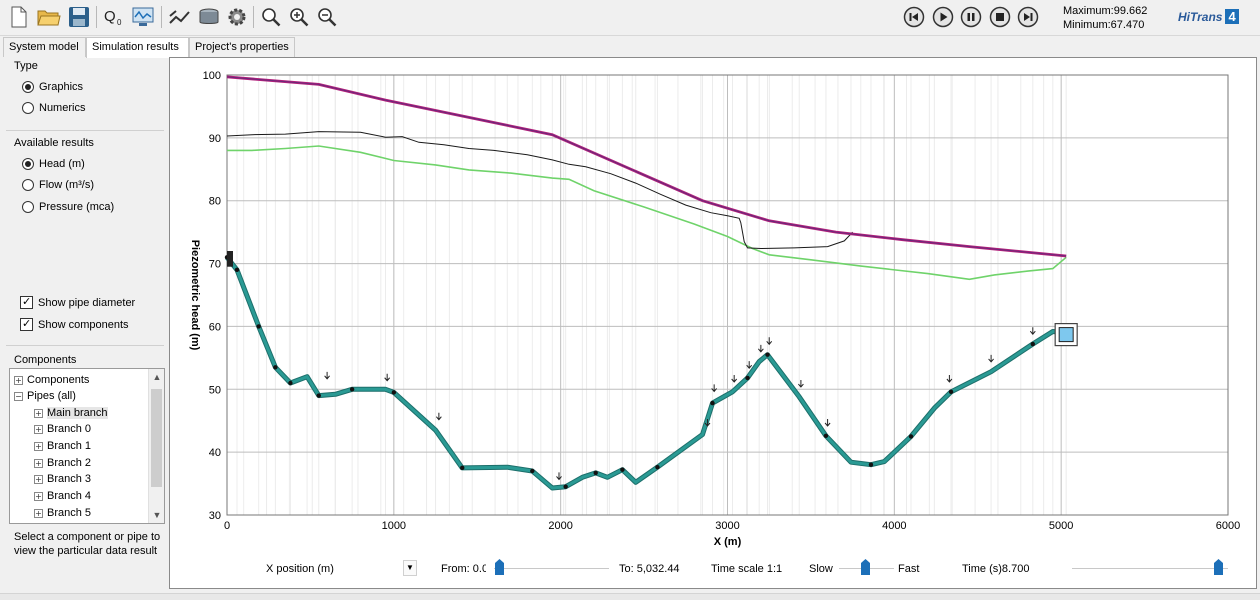  I want to click on tab-projects-properties: Project's properties, so click(242, 47).